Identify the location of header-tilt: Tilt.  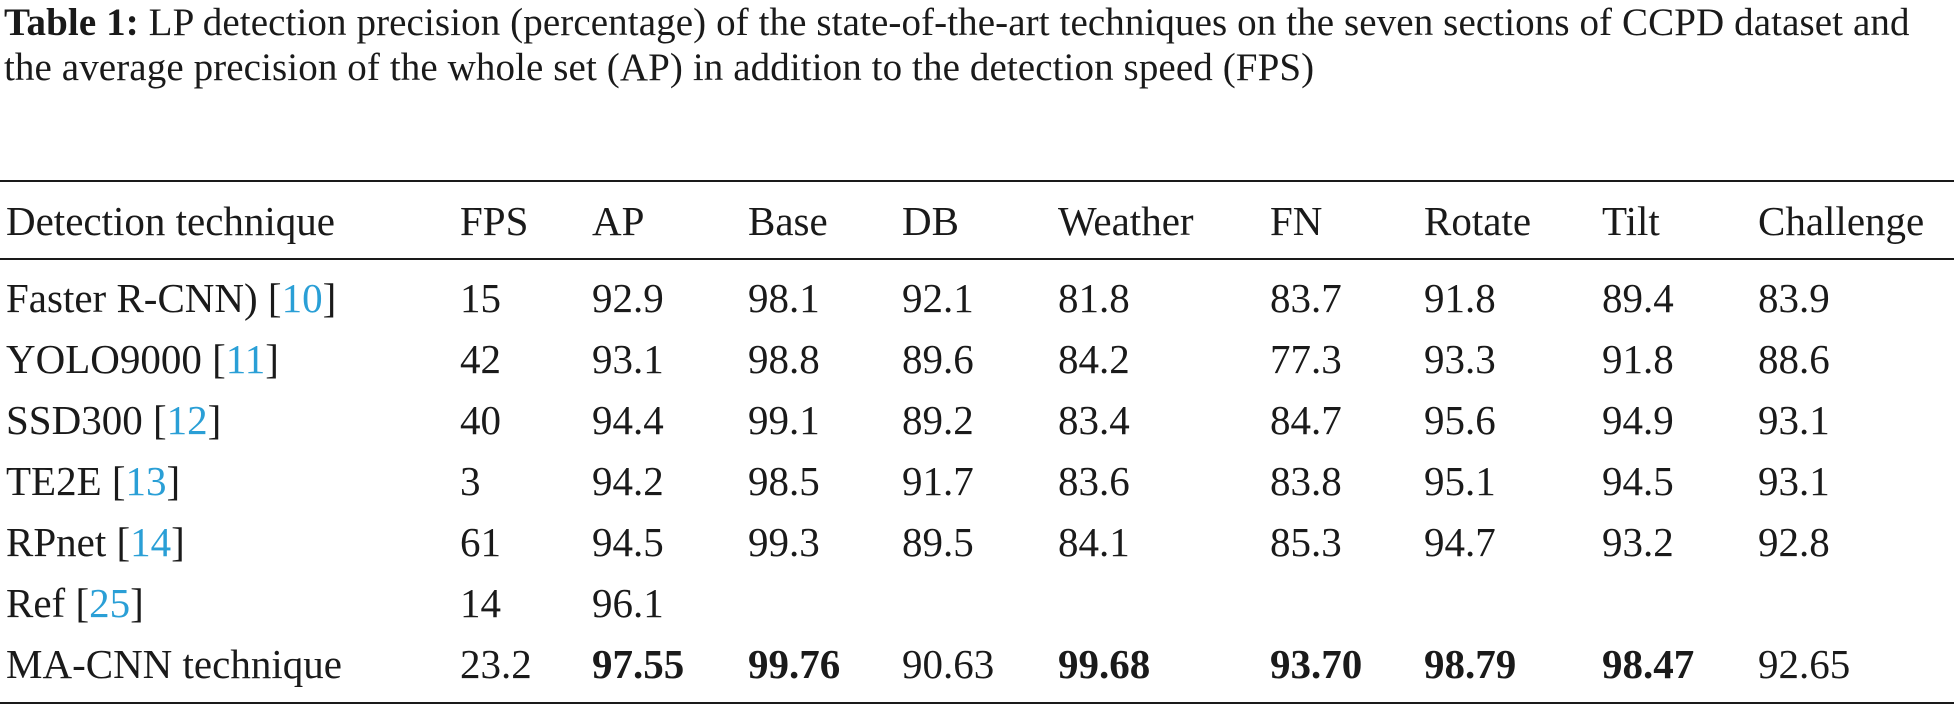
(1631, 221).